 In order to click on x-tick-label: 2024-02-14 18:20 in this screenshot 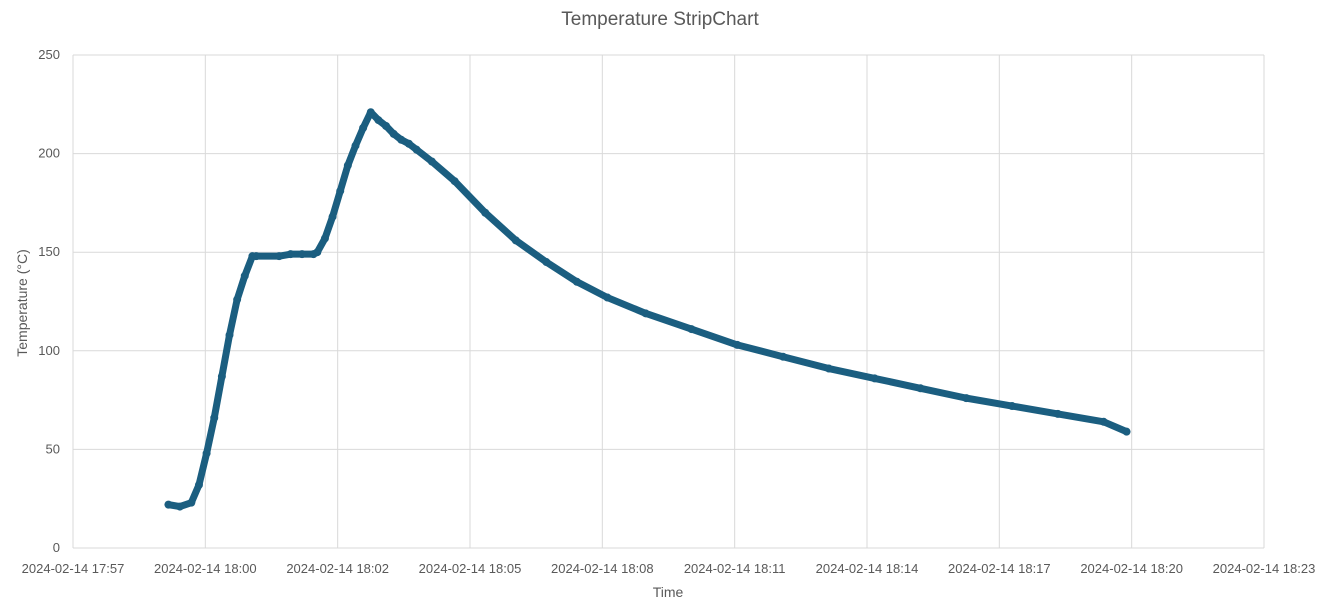, I will do `click(1131, 568)`.